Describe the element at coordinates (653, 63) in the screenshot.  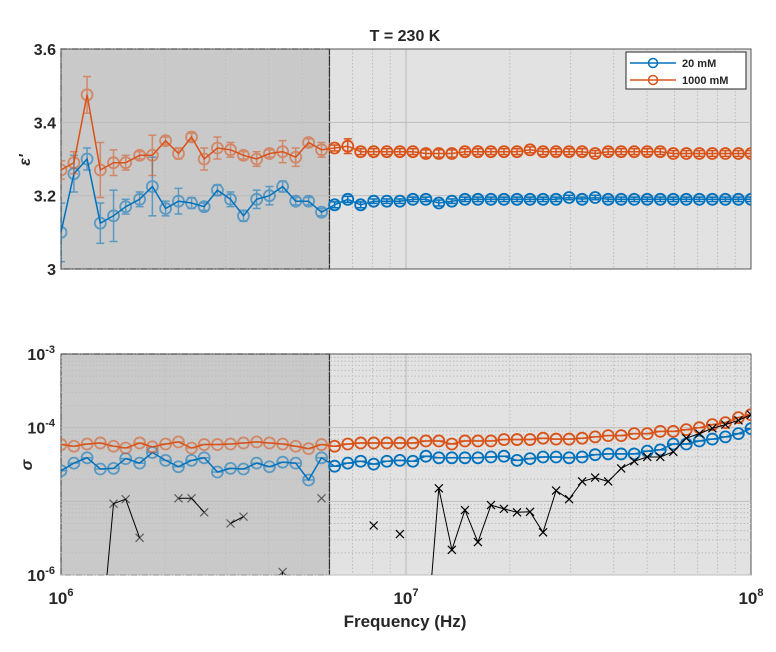
I see `legend-marker-20mm` at that location.